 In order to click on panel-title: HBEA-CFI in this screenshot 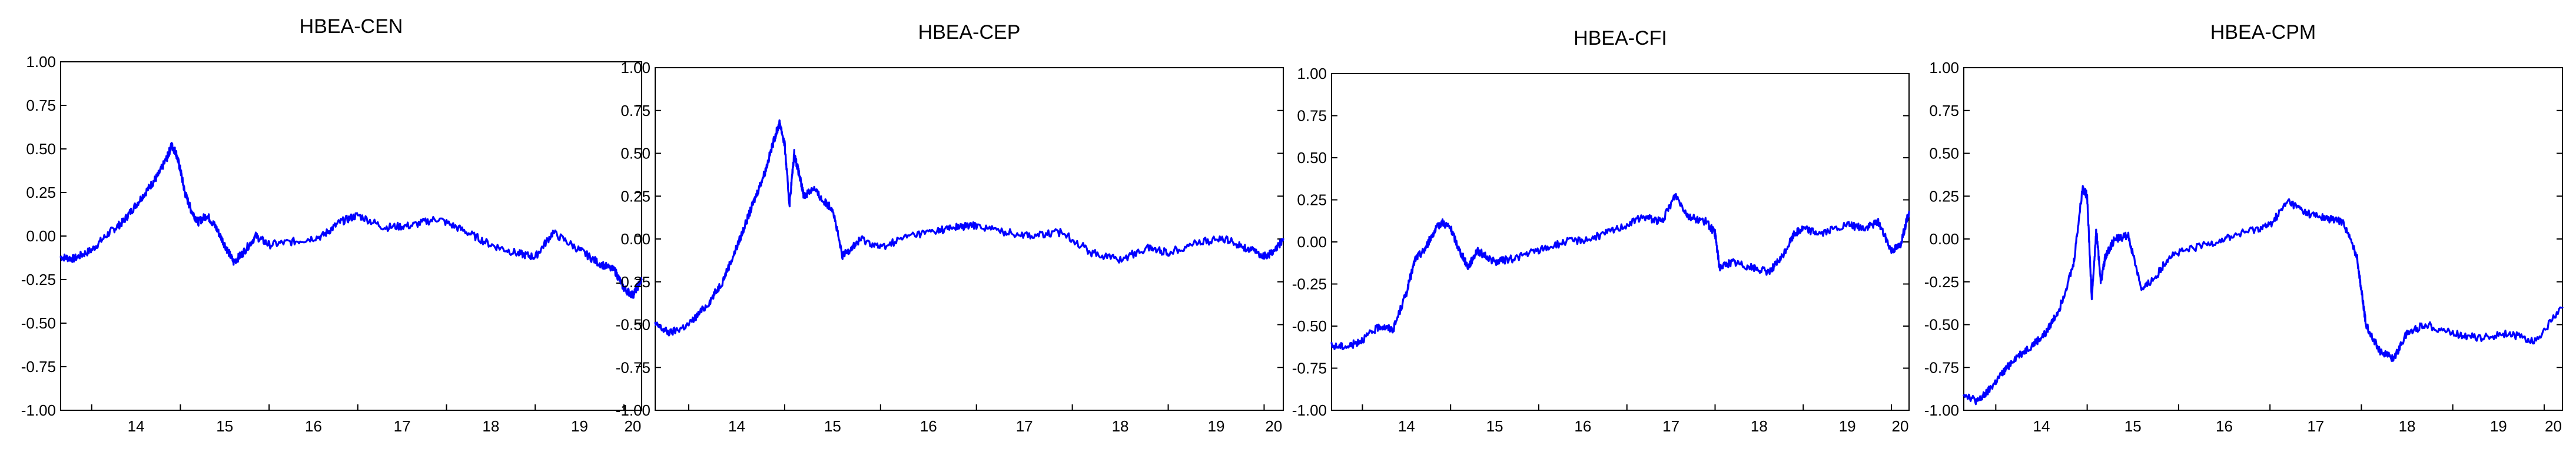, I will do `click(1620, 38)`.